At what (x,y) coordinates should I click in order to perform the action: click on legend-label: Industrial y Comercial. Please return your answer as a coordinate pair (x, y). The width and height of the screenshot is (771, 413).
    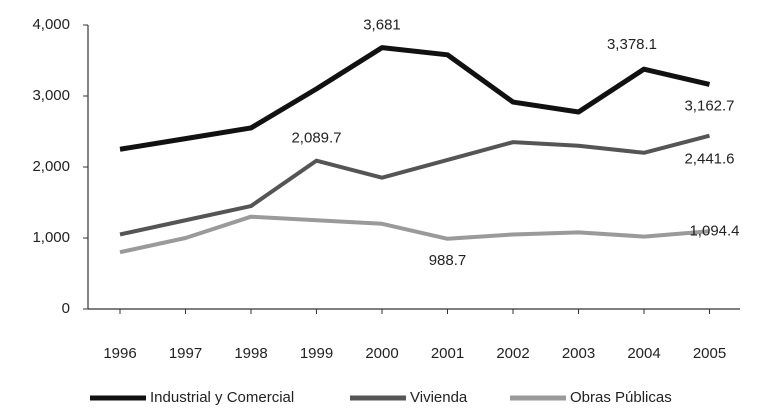
    Looking at the image, I should click on (222, 397).